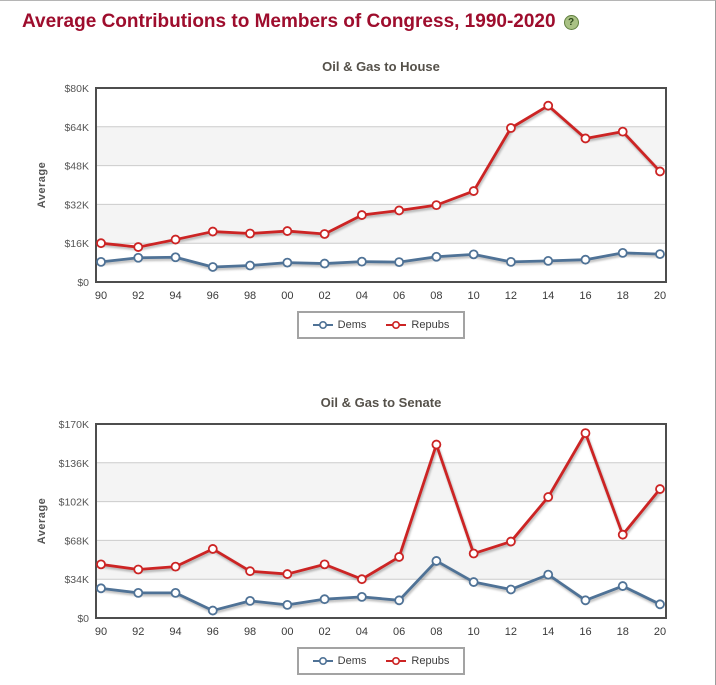  What do you see at coordinates (76, 205) in the screenshot?
I see `svg-text: $32K` at bounding box center [76, 205].